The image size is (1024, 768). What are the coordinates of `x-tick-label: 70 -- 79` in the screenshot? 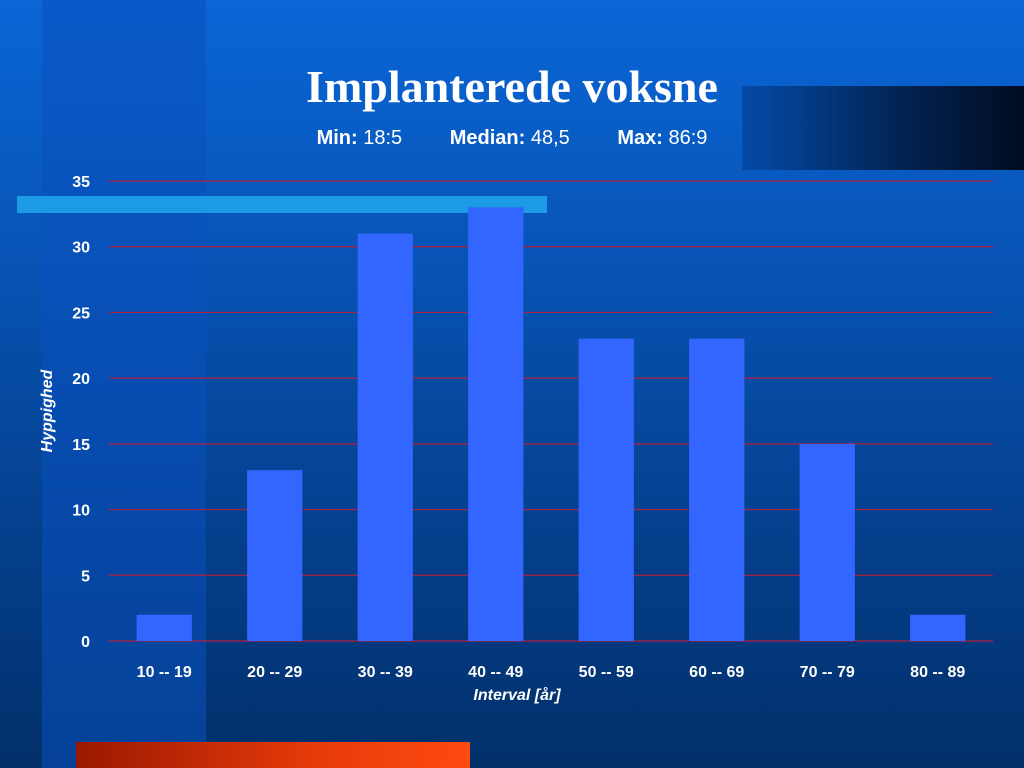 It's located at (827, 672).